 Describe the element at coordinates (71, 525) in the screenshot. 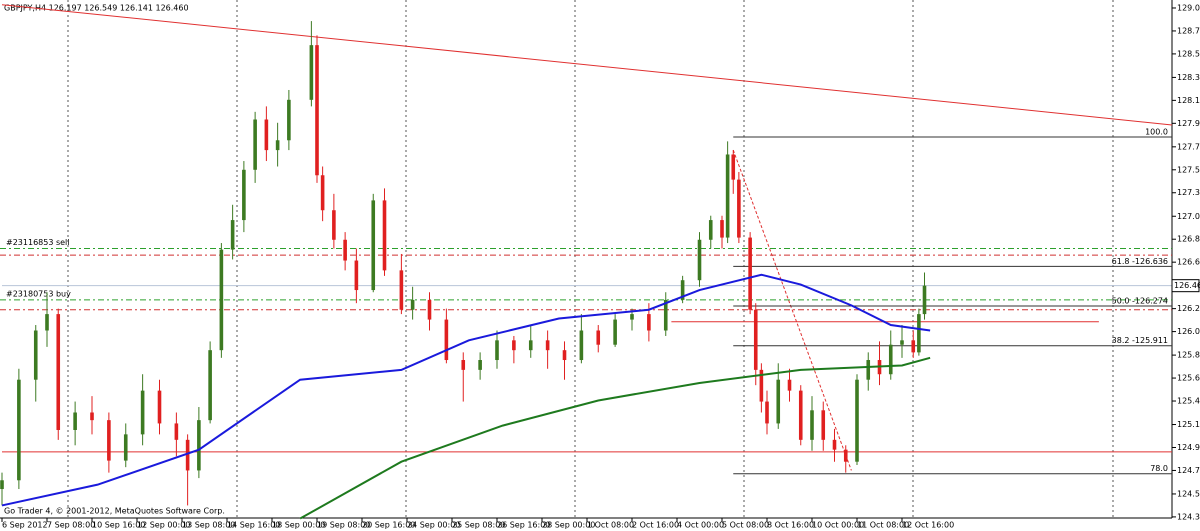

I see `x-tick-label: 7 Sep 08:00` at that location.